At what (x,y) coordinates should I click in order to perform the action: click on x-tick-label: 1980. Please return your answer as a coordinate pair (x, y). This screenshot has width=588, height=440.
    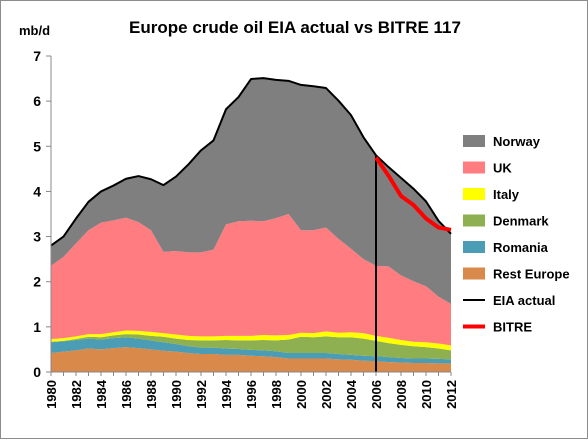
    Looking at the image, I should click on (51, 394).